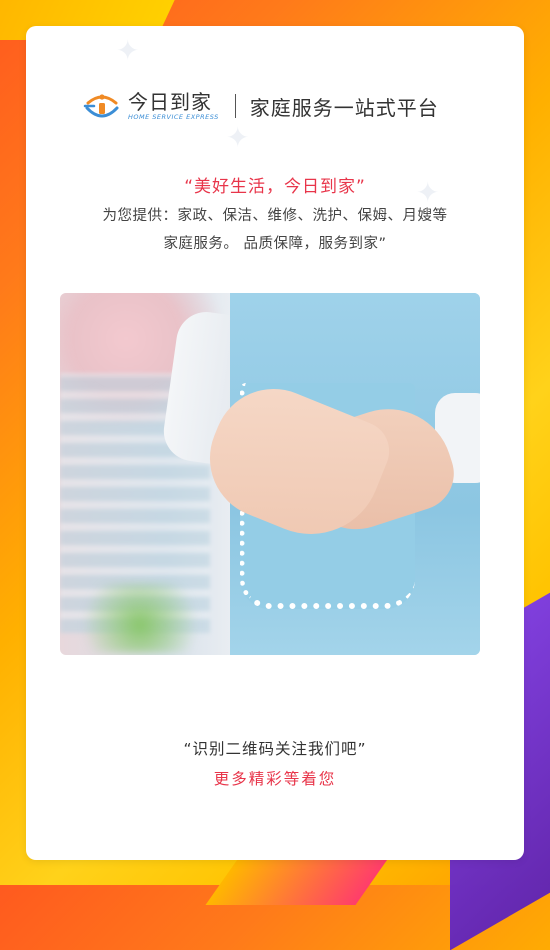 The image size is (550, 950). Describe the element at coordinates (275, 244) in the screenshot. I see `intro-description-line2: 家庭服务。 品质保障，服务到家”` at that location.